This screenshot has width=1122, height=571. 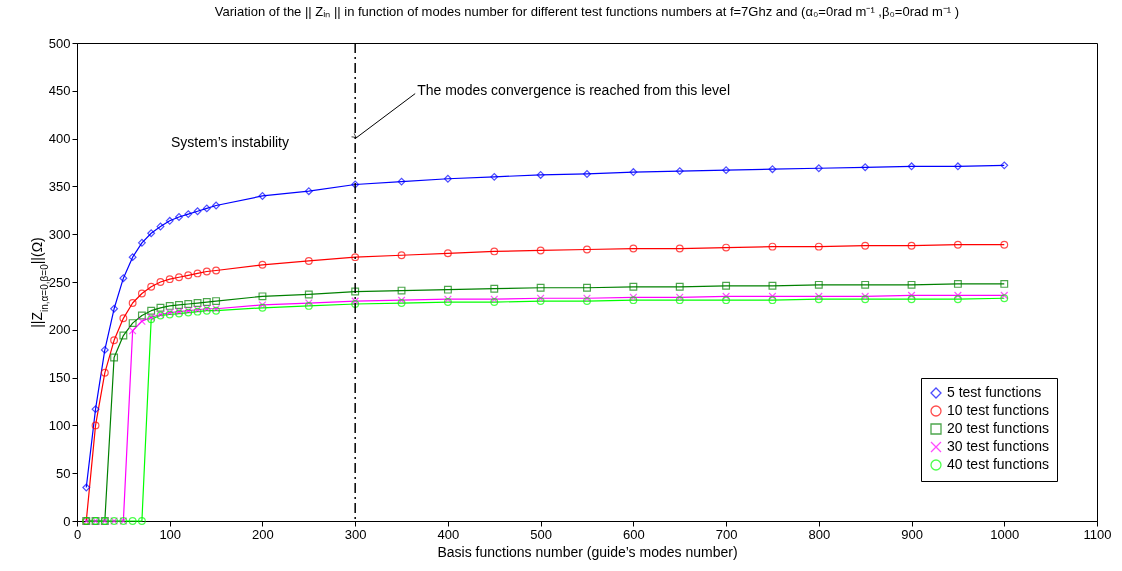 I want to click on x-axis-title: Basis functions number (guide’s modes number), so click(x=587, y=551).